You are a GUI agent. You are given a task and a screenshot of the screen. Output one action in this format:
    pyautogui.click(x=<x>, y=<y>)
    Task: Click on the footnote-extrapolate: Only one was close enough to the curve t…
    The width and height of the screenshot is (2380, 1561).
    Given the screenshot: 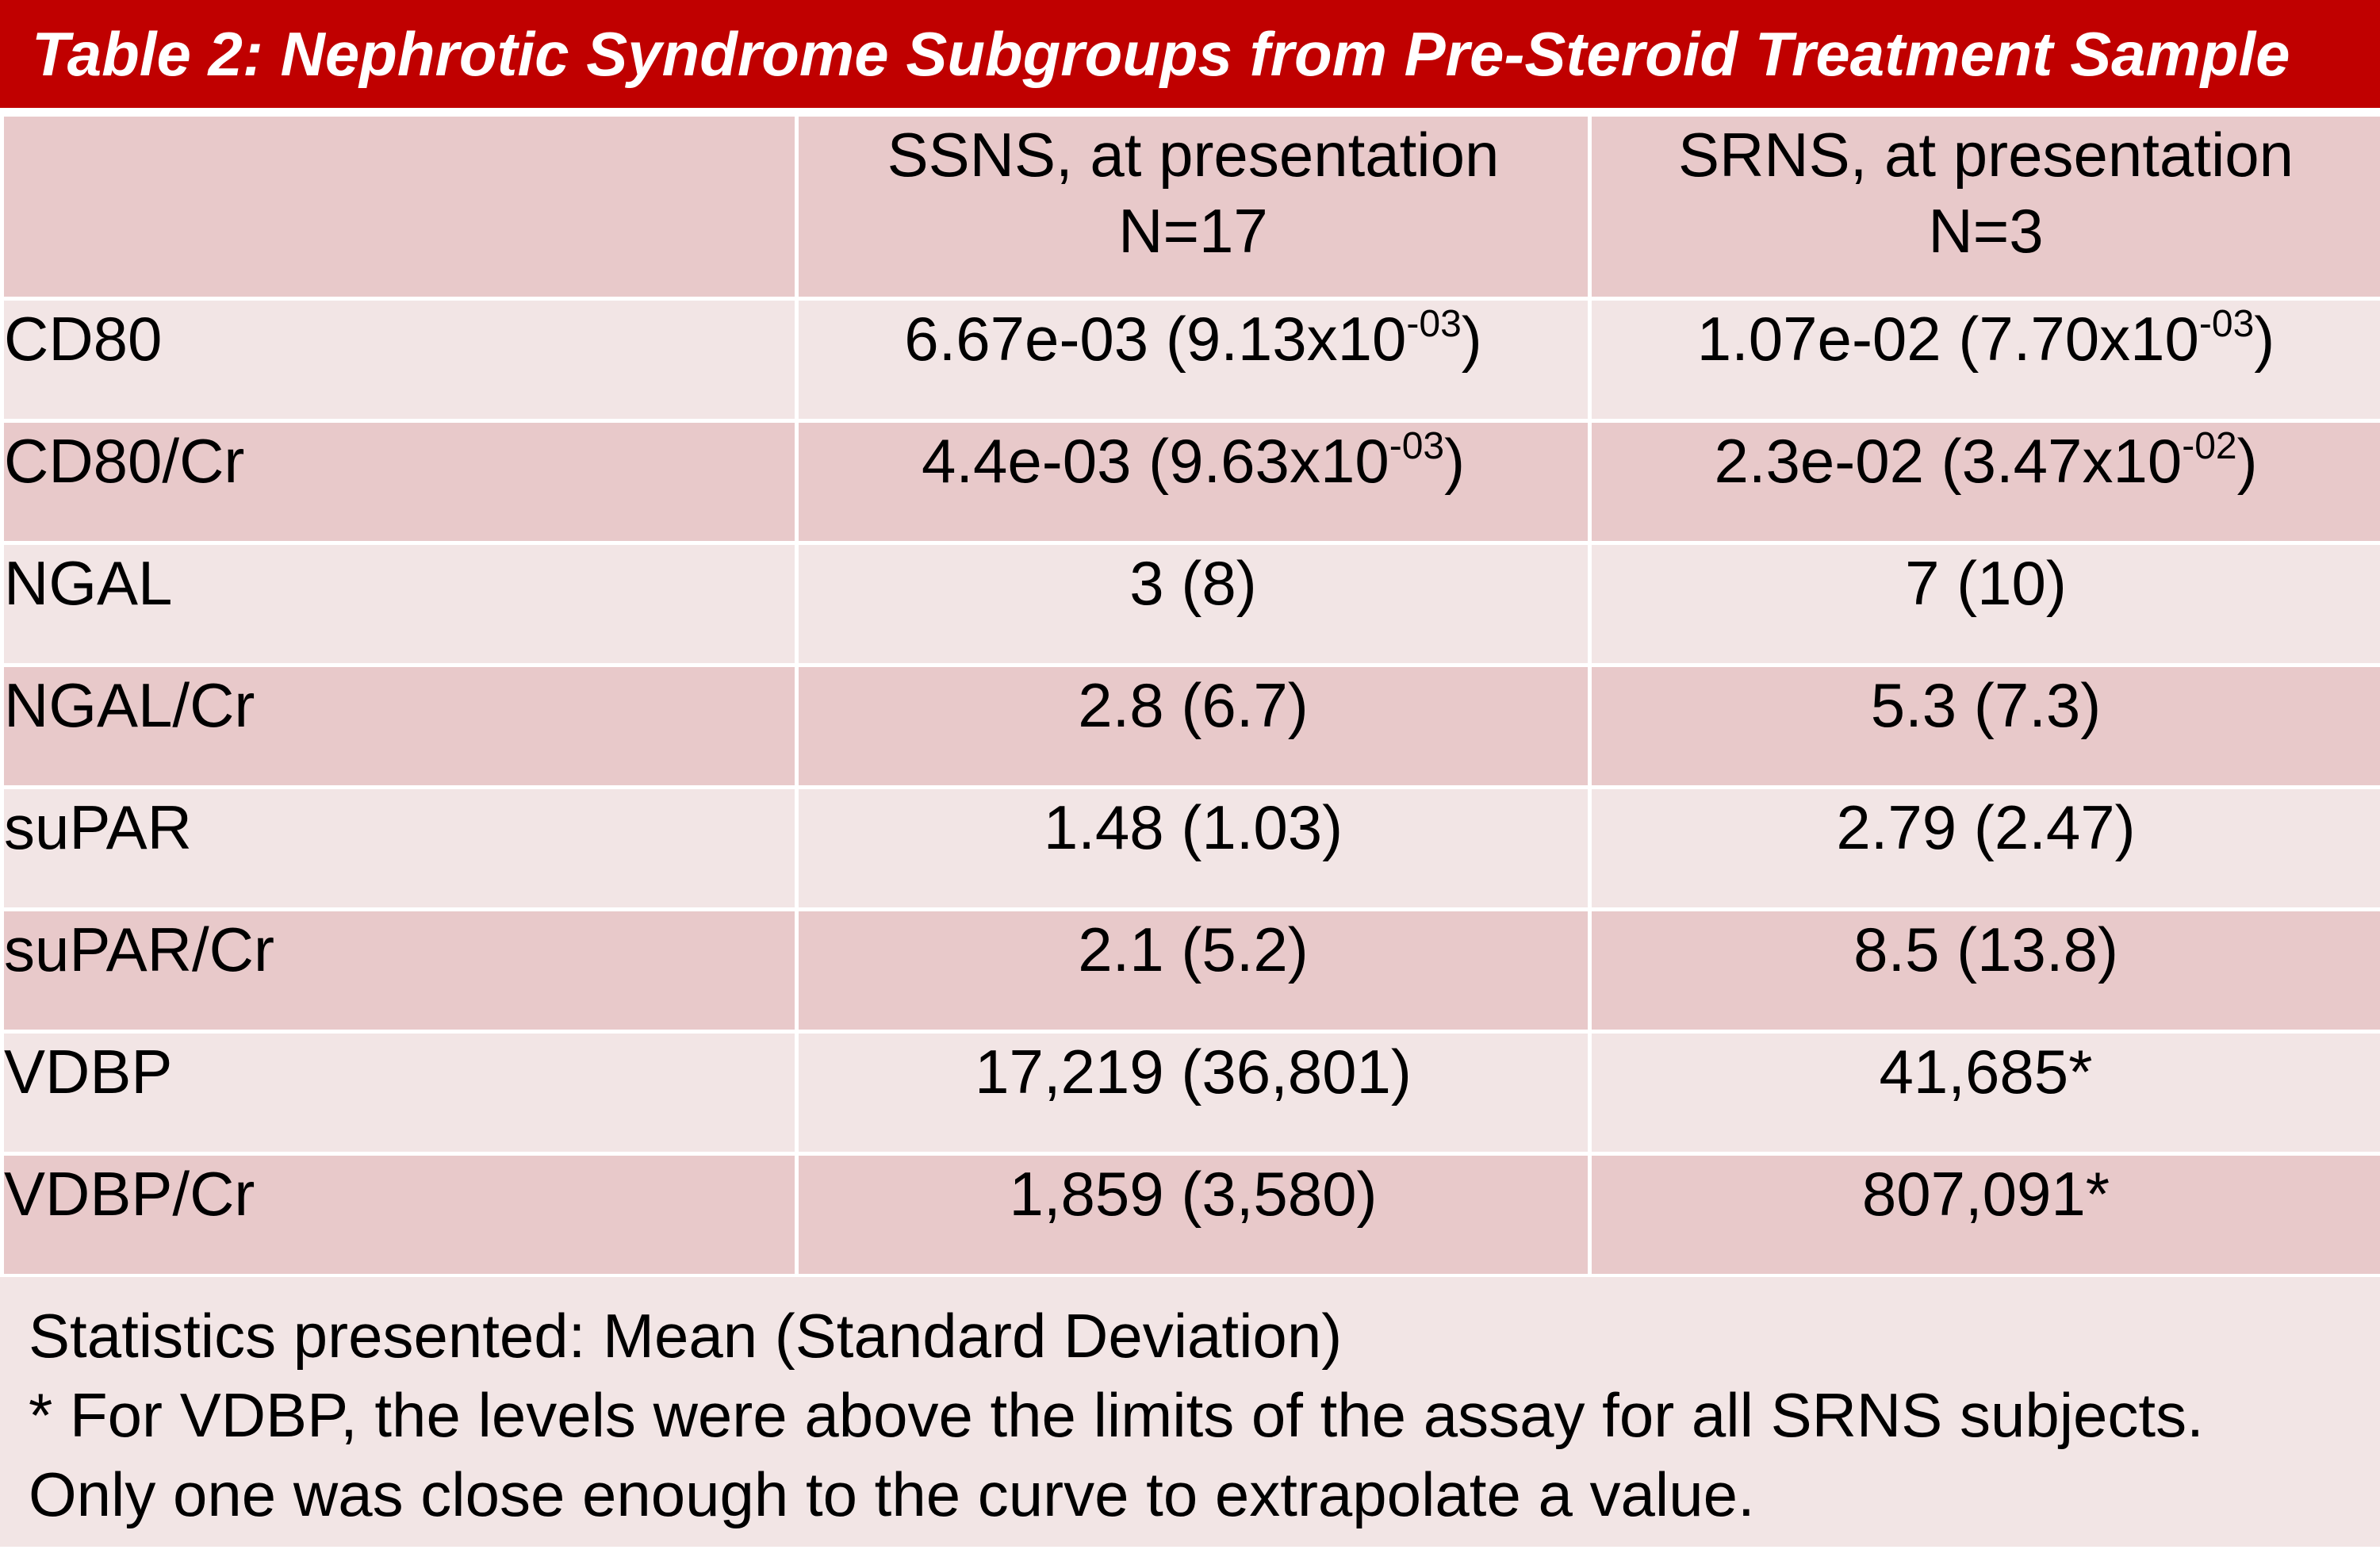 What is the action you would take?
    pyautogui.click(x=892, y=1494)
    